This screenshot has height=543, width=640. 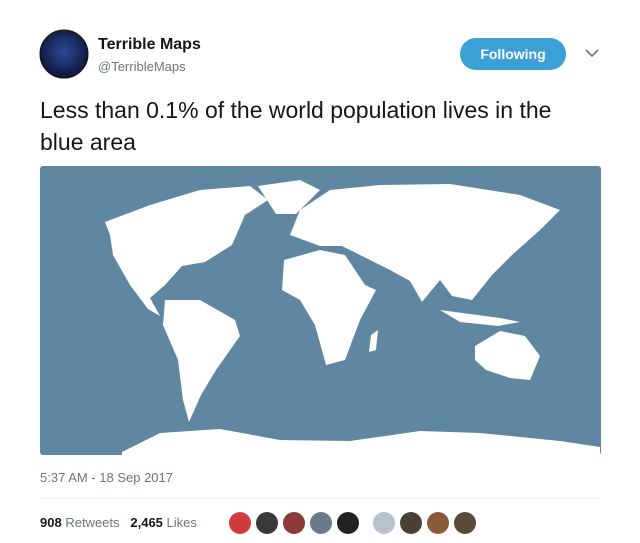 What do you see at coordinates (592, 53) in the screenshot?
I see `menu-chevron` at bounding box center [592, 53].